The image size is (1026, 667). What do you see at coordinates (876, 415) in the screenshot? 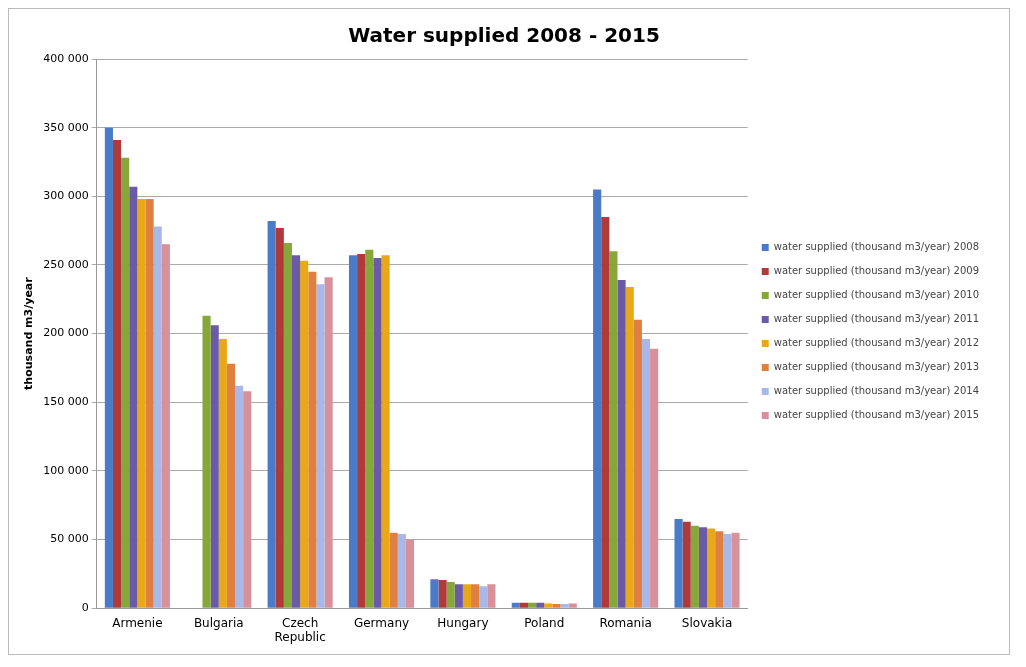
I see `legend-label: water supplied (thousand m3/year) 2015` at bounding box center [876, 415].